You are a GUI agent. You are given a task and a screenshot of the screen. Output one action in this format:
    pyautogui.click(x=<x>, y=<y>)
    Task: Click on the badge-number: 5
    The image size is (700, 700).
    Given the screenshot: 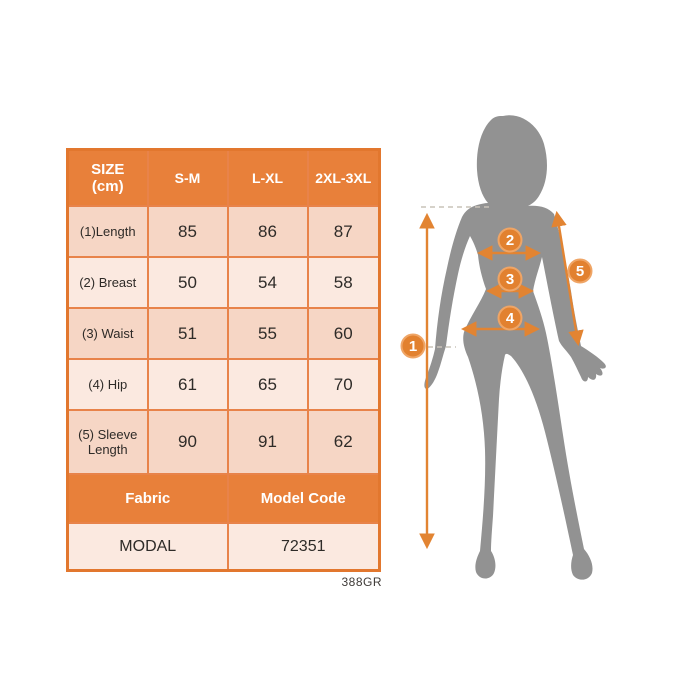 What is the action you would take?
    pyautogui.click(x=580, y=271)
    